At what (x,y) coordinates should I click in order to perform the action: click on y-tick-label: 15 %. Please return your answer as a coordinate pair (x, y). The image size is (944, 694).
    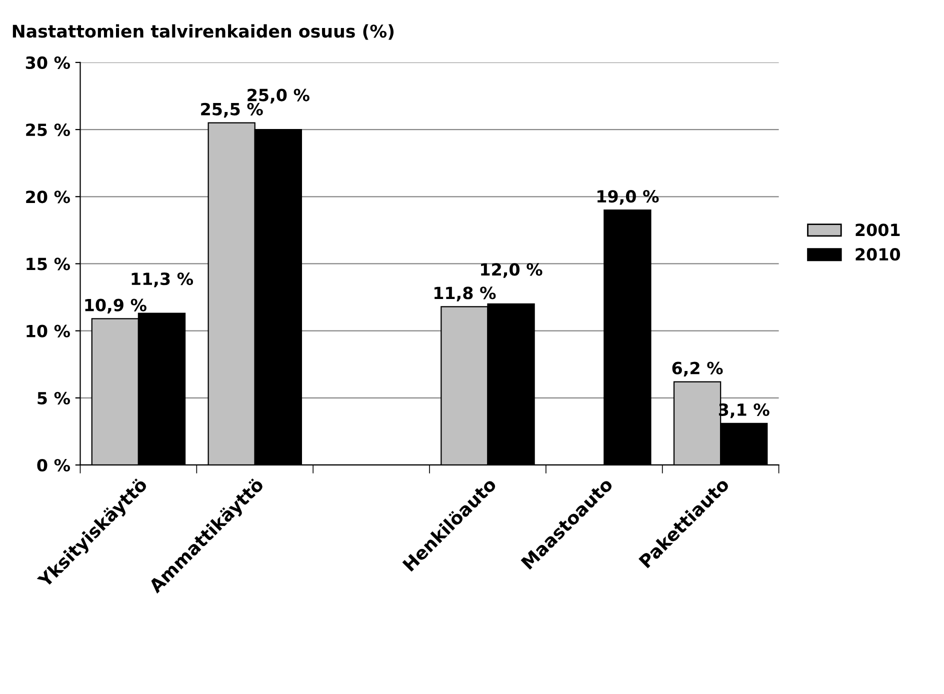
    Looking at the image, I should click on (48, 264).